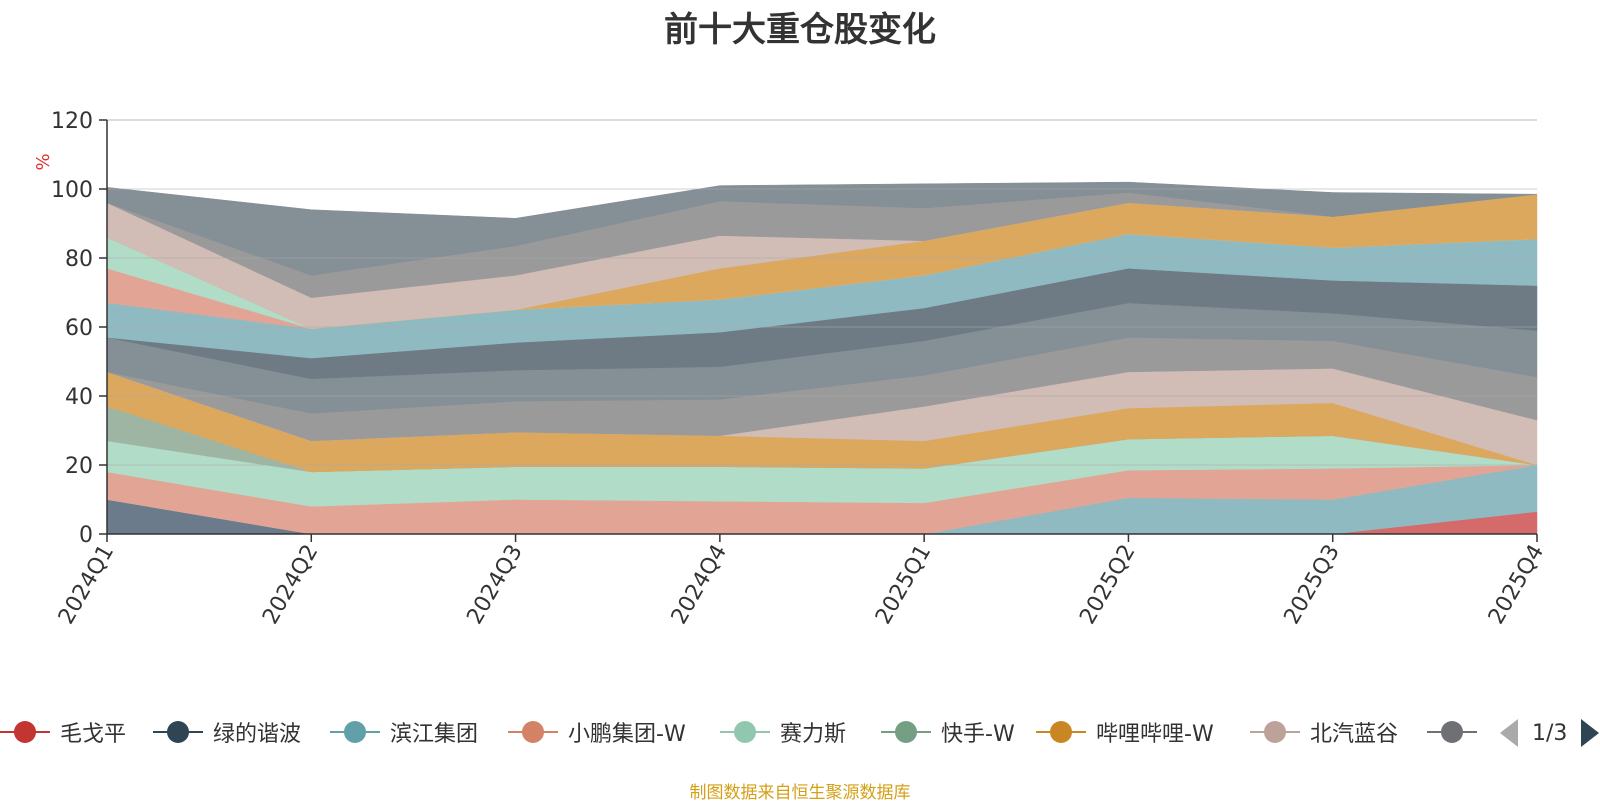 This screenshot has width=1600, height=803. What do you see at coordinates (86, 585) in the screenshot?
I see `x-tick-label: 2024Q1` at bounding box center [86, 585].